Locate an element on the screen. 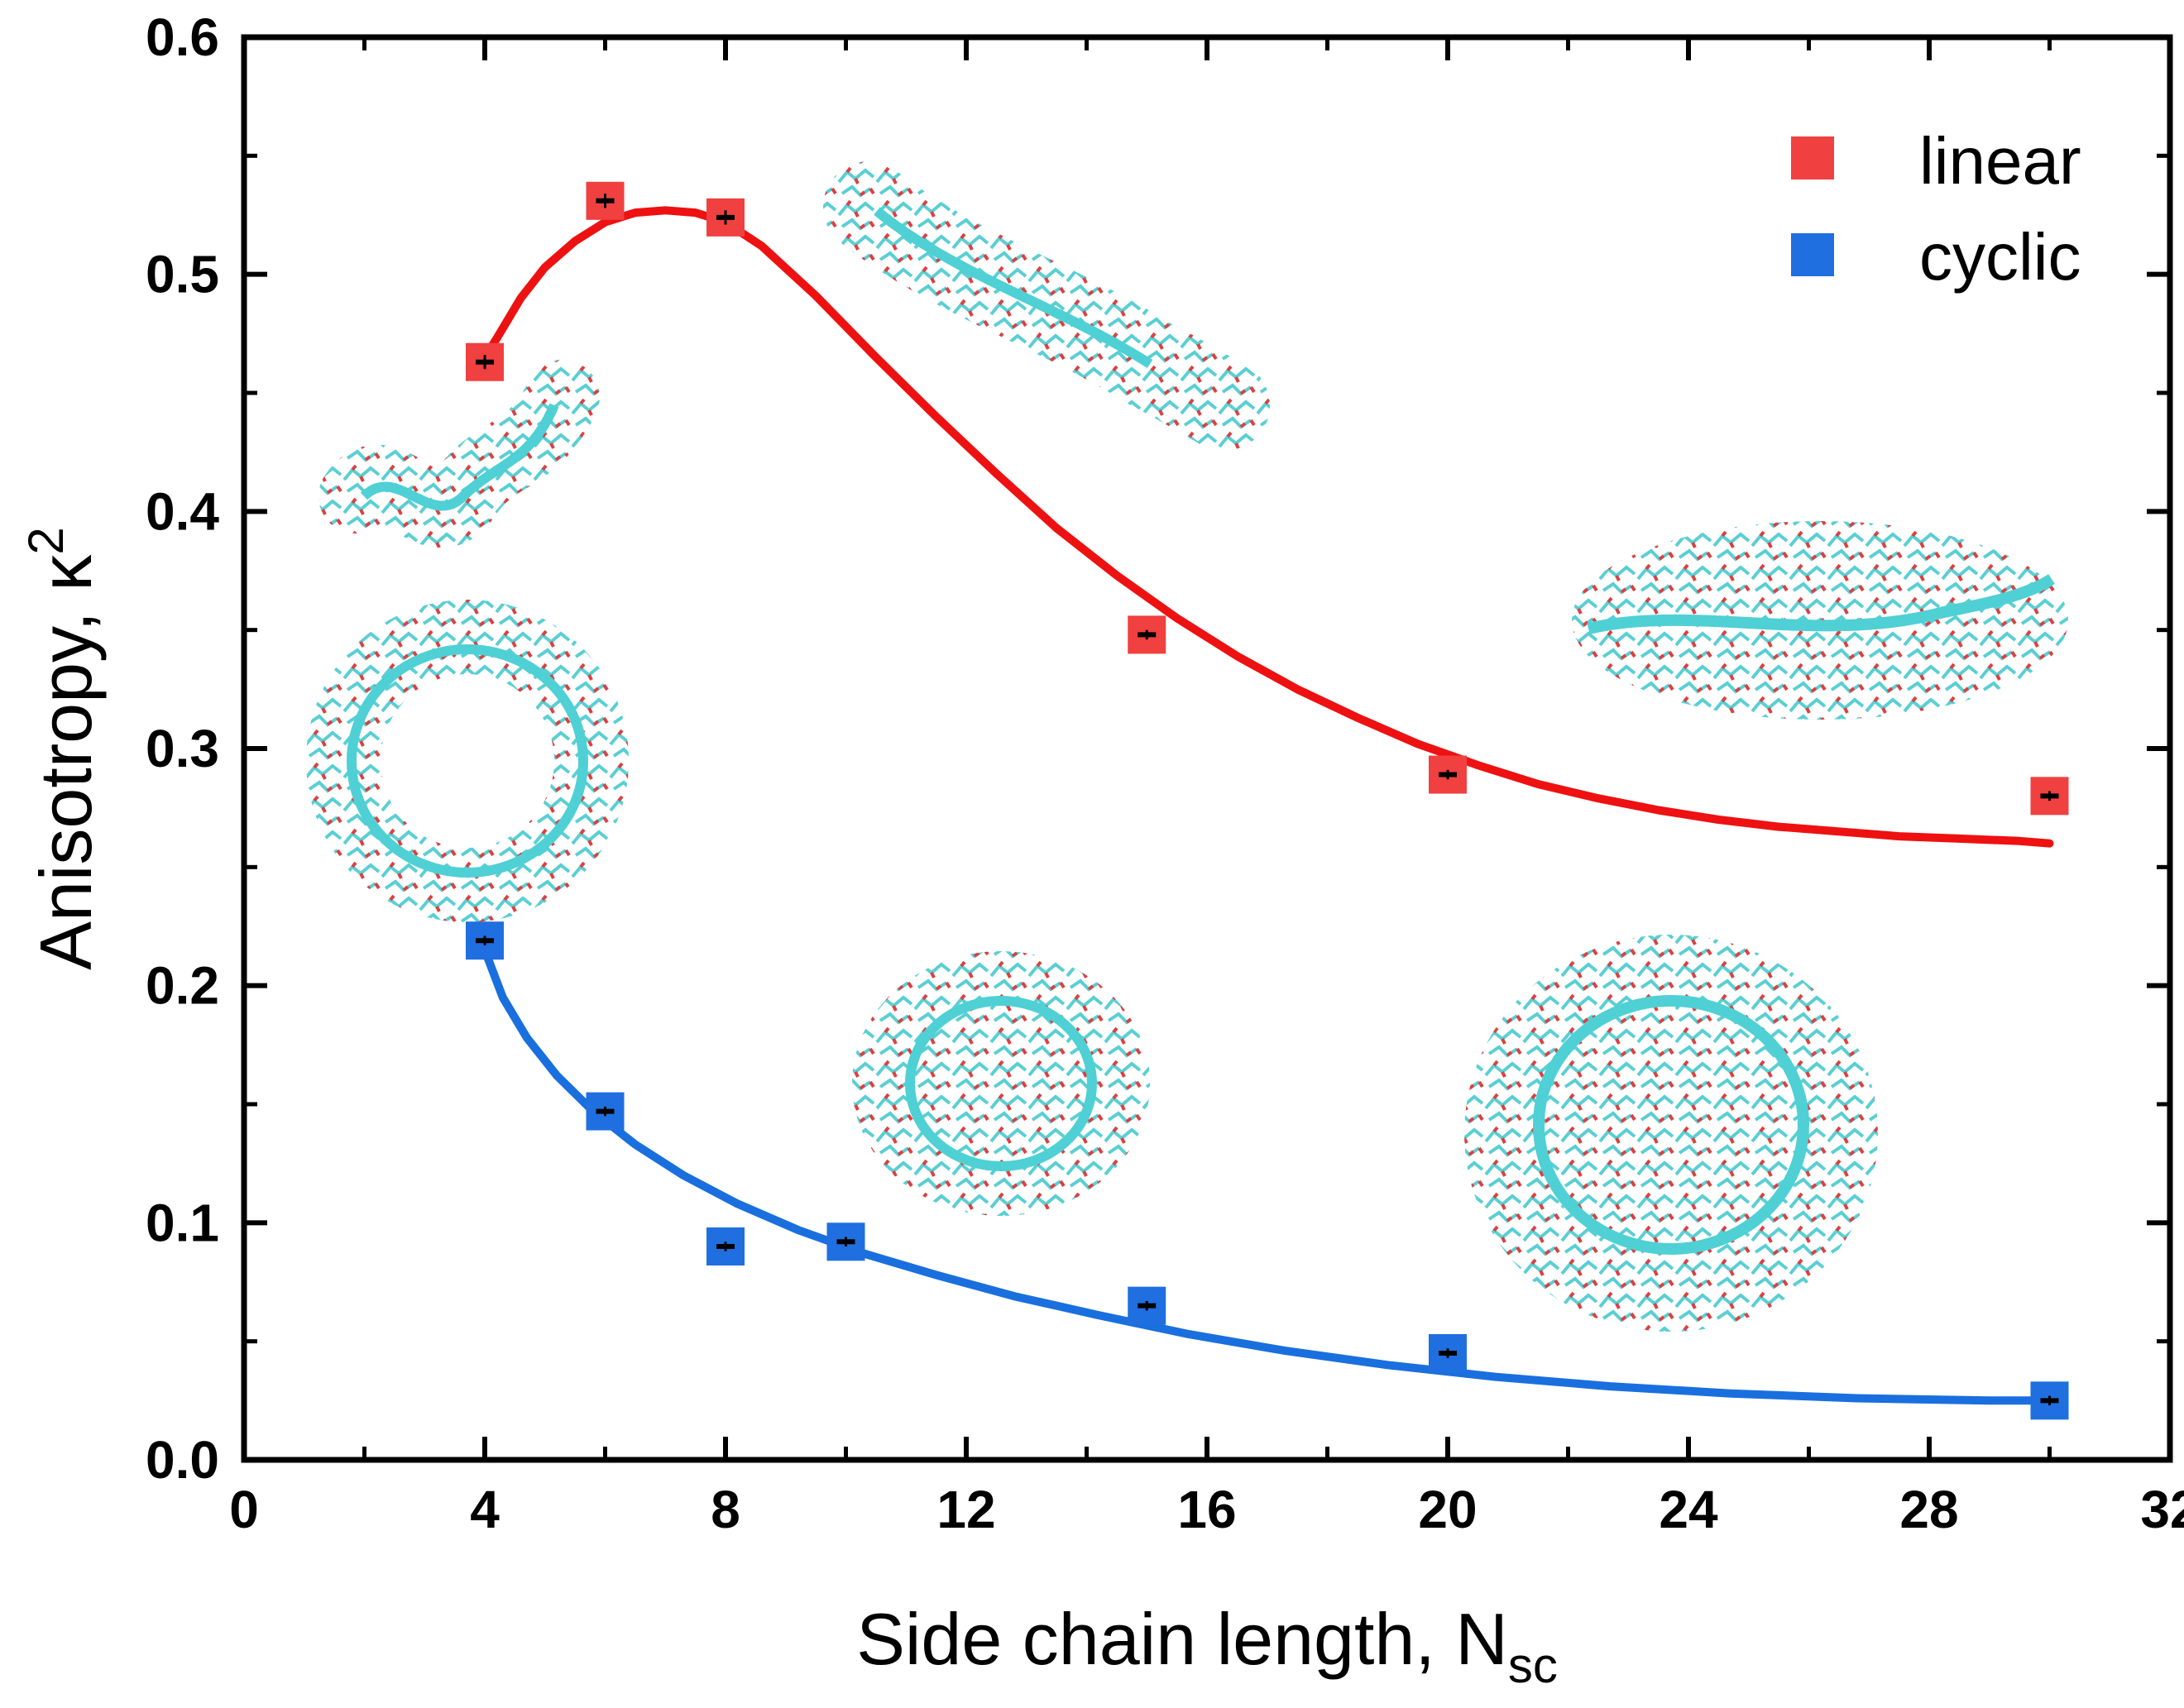 The height and width of the screenshot is (1708, 2184). y-tick-label: 0.0 is located at coordinates (182, 1460).